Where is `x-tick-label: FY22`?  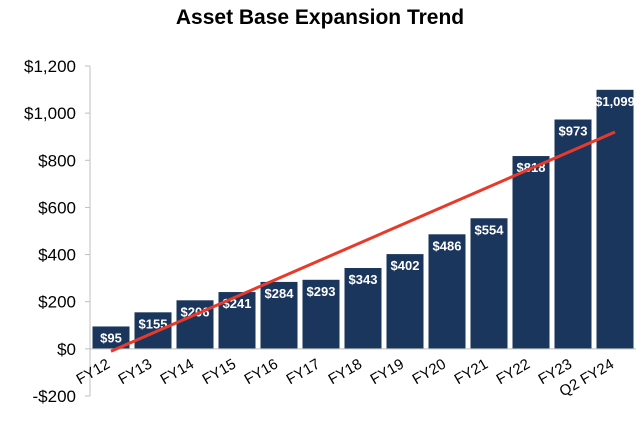 x-tick-label: FY22 is located at coordinates (513, 372).